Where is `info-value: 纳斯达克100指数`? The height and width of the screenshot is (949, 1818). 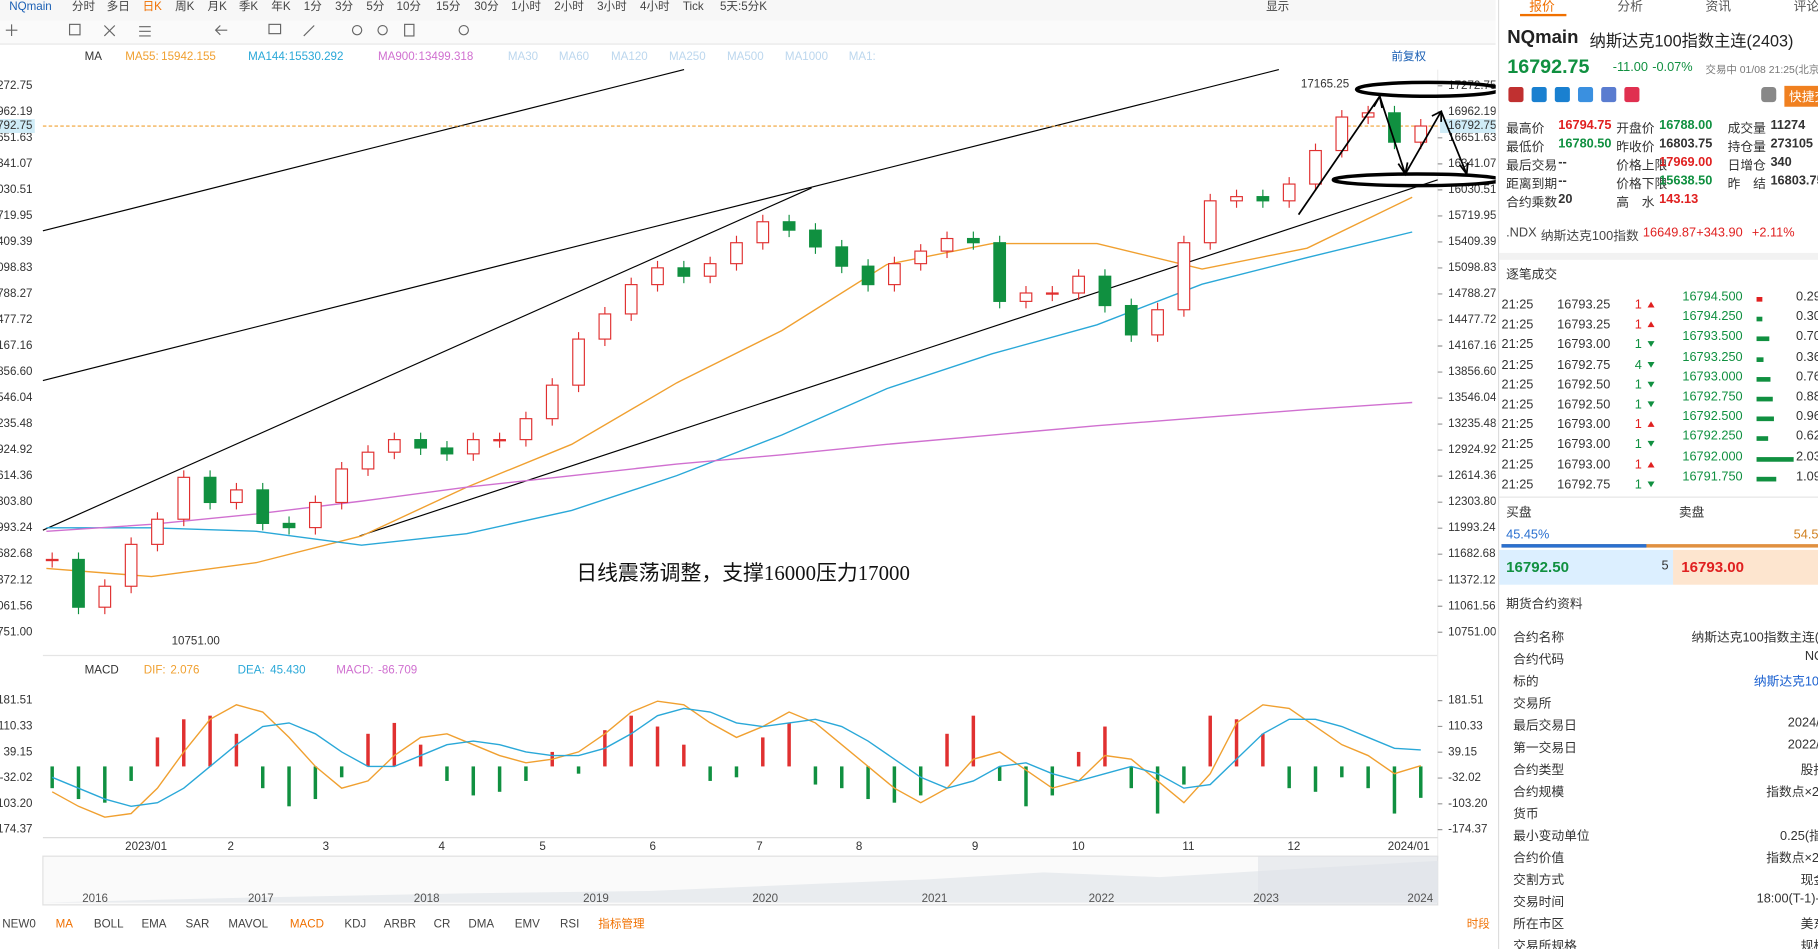
info-value: 纳斯达克100指数 is located at coordinates (1785, 682).